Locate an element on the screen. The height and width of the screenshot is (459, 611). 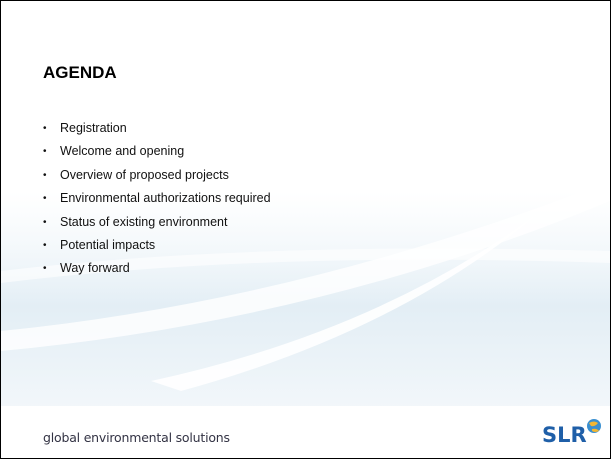
slide-title: AGENDA is located at coordinates (80, 72).